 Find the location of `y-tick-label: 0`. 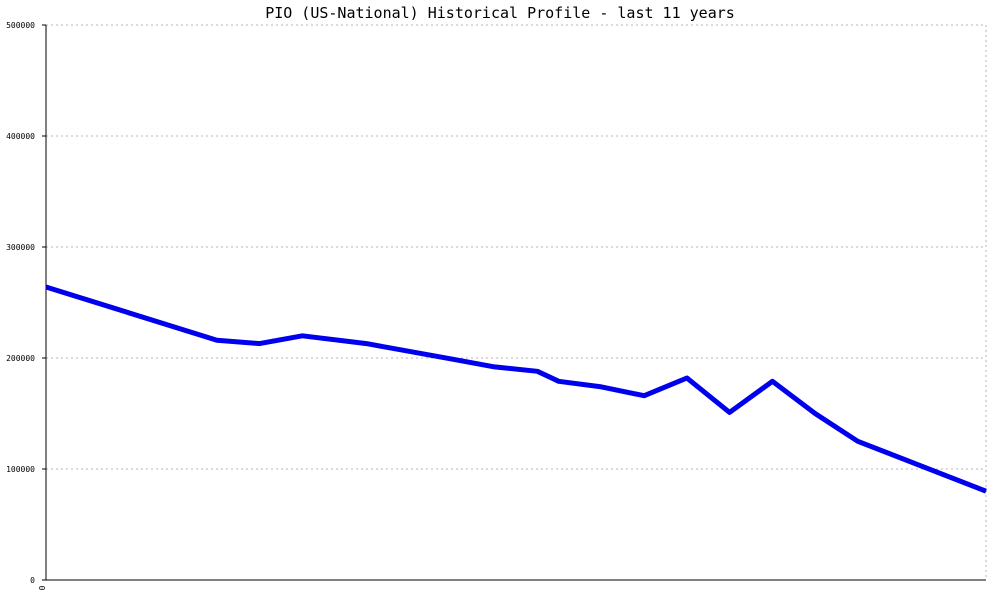

y-tick-label: 0 is located at coordinates (32, 580).